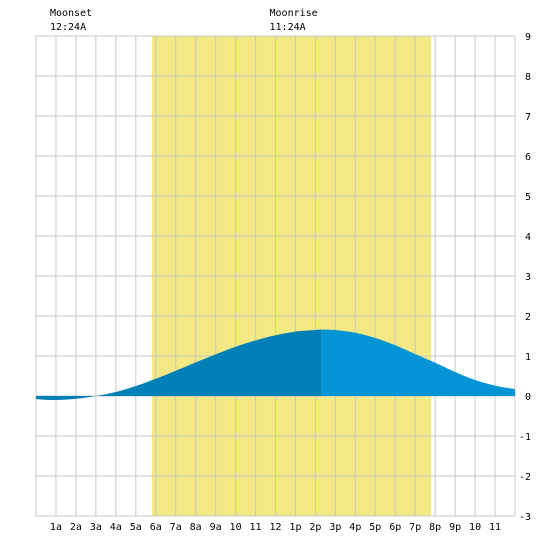 The width and height of the screenshot is (550, 550). What do you see at coordinates (184, 20) in the screenshot?
I see `moon-events-layer: Moonset 12:24A Moonrise 11:24A` at bounding box center [184, 20].